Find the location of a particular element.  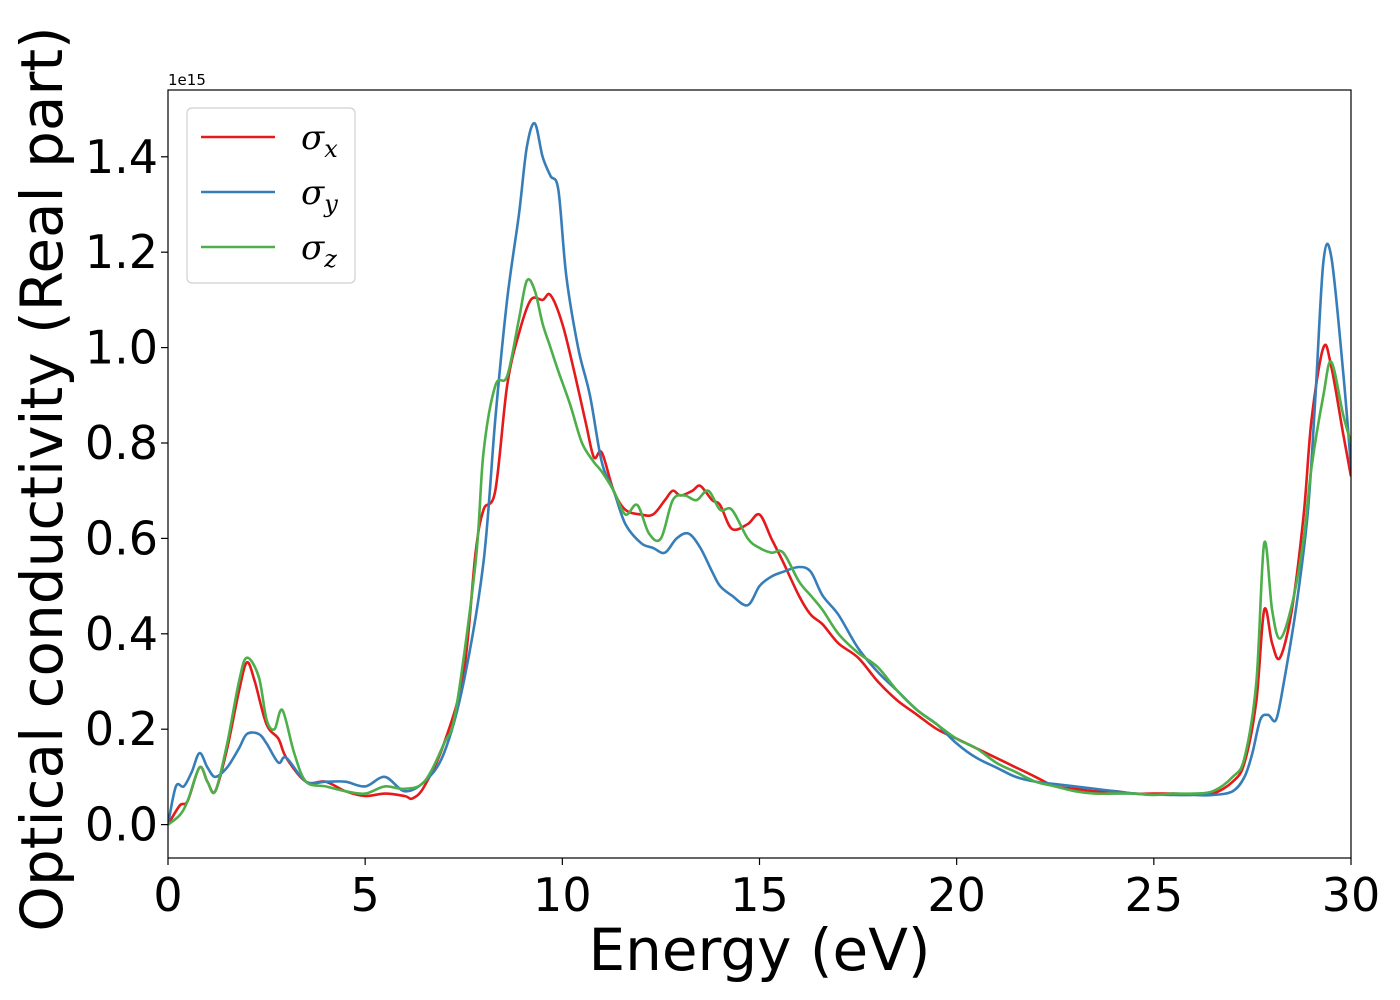

x-tick-label: 25 is located at coordinates (1154, 895).